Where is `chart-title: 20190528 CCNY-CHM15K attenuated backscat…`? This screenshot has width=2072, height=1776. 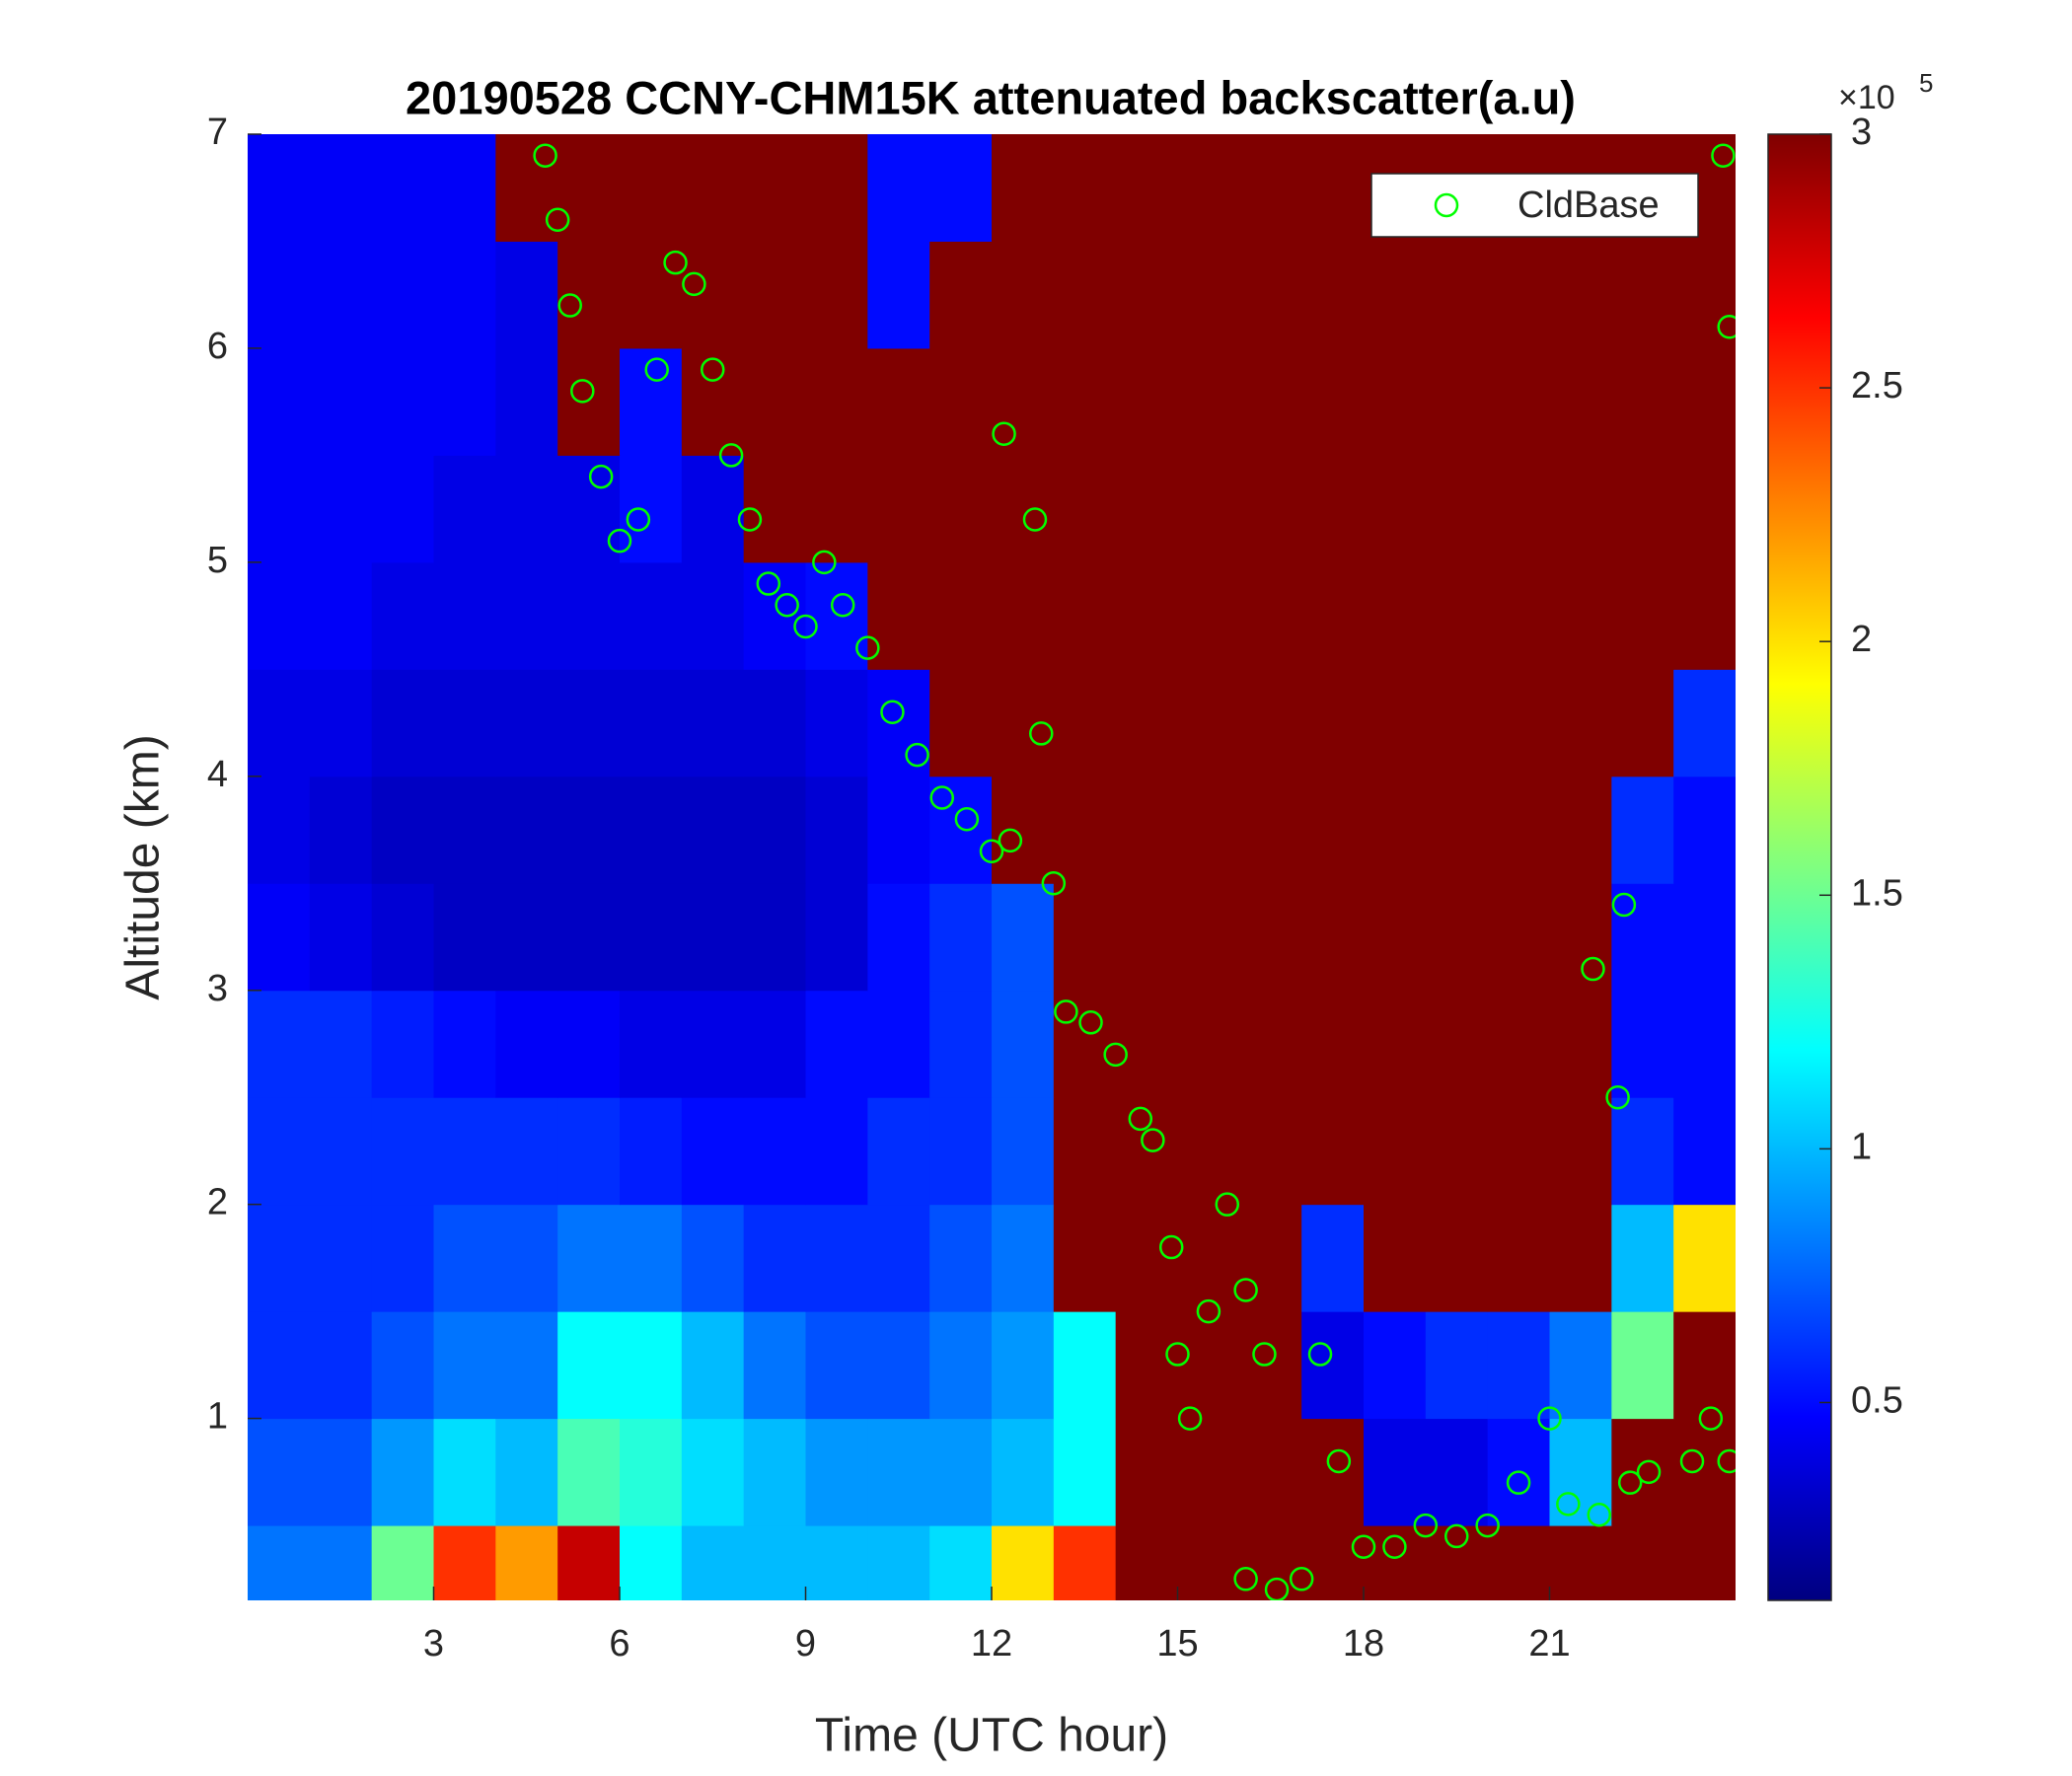
chart-title: 20190528 CCNY-CHM15K attenuated backscat… is located at coordinates (991, 97).